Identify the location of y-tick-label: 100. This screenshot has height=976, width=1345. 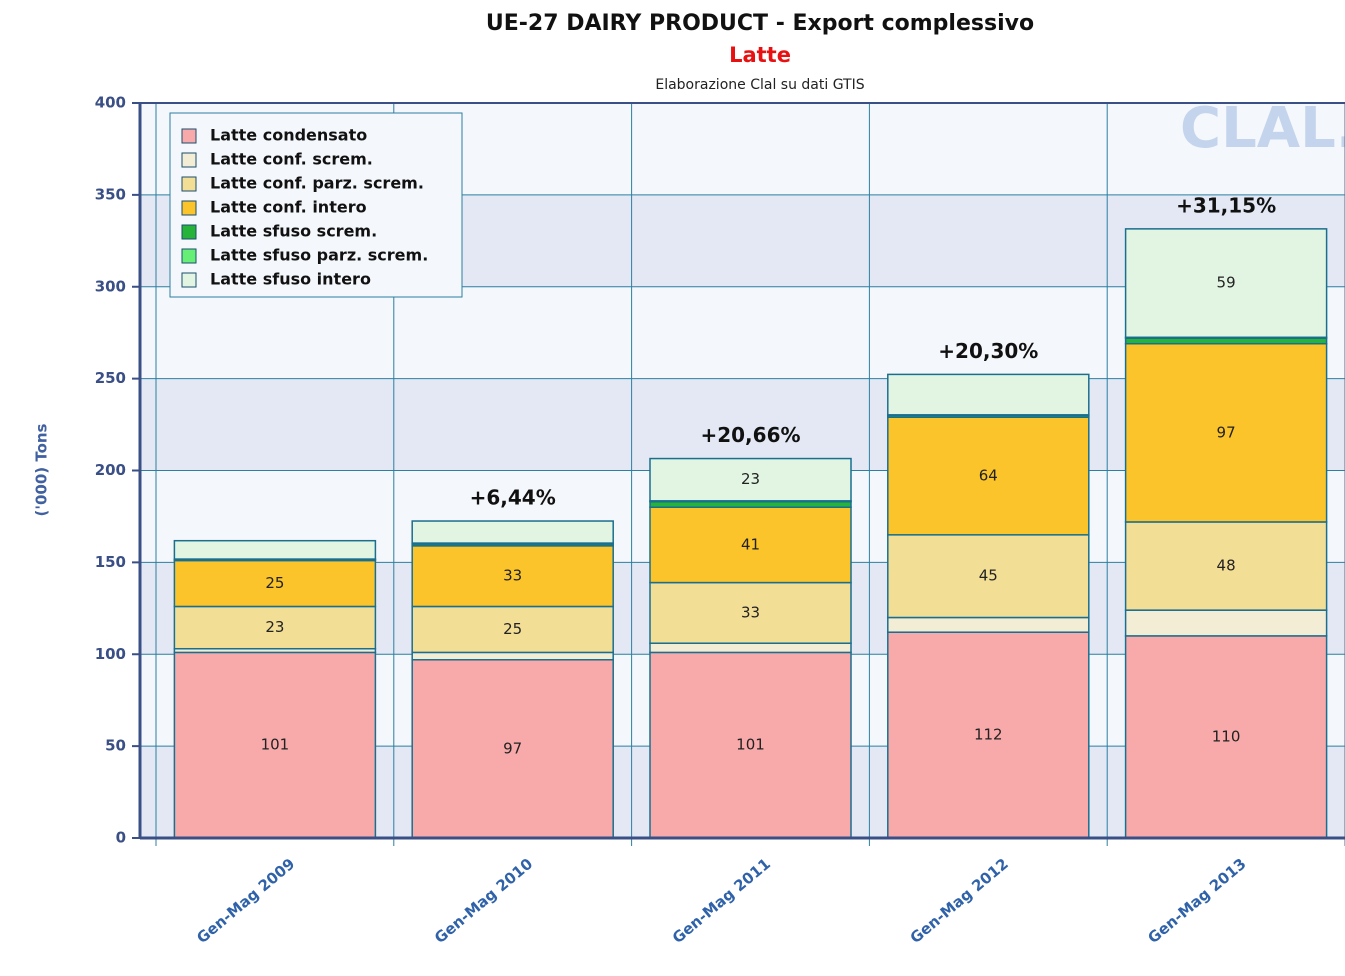
(110, 654).